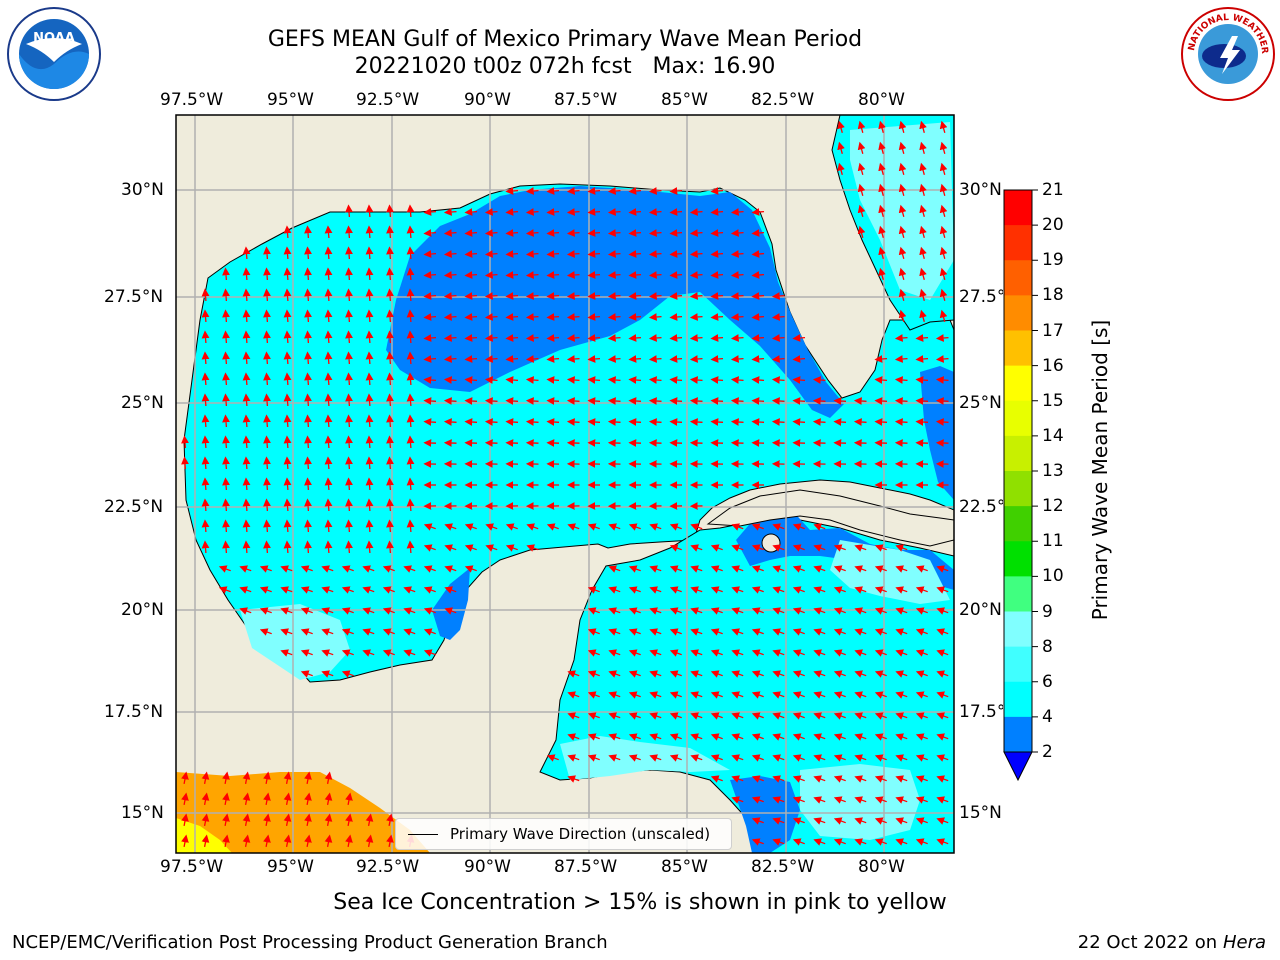  I want to click on lat-tick: 22.5°N, so click(981, 507).